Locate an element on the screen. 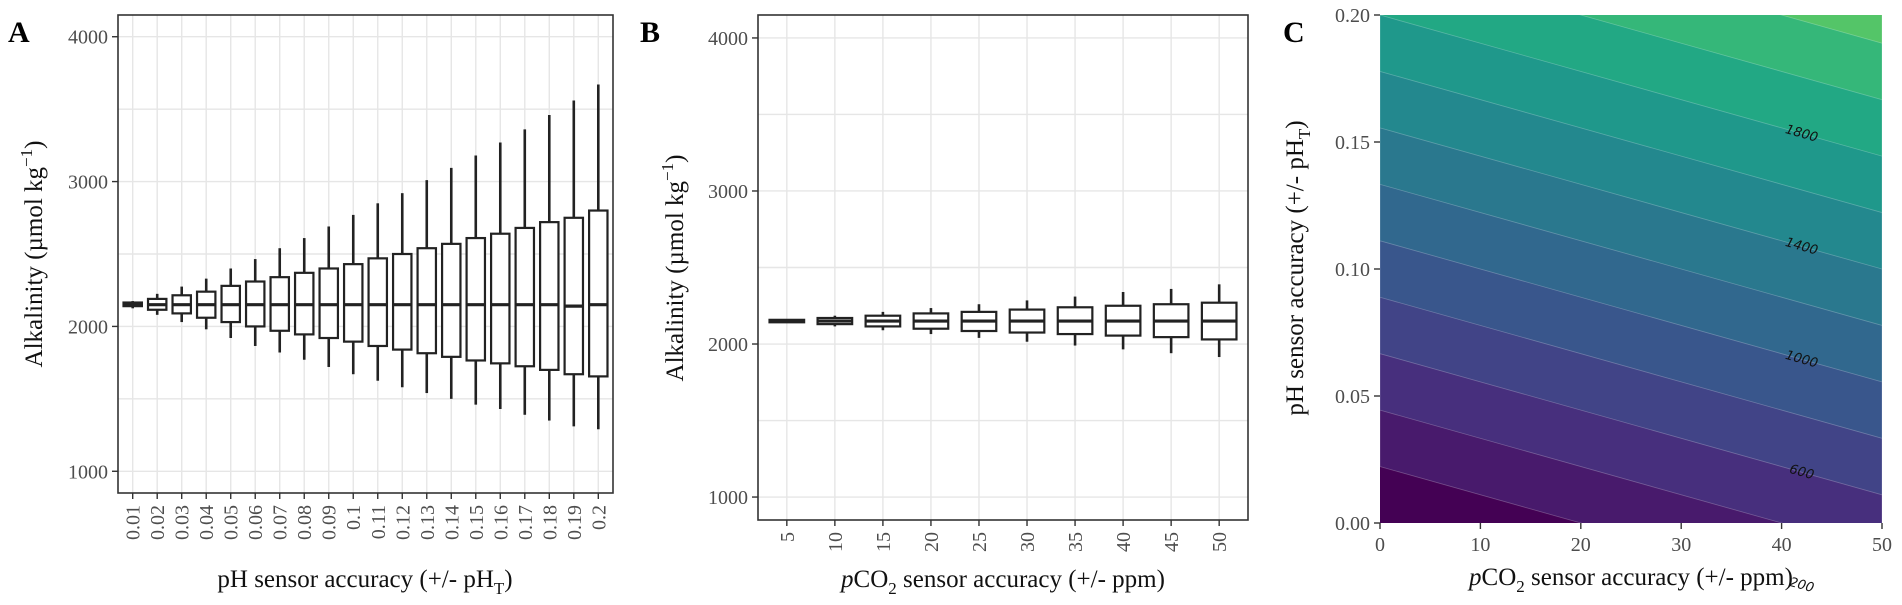 The height and width of the screenshot is (605, 1902). y-tick-label: 0.20 is located at coordinates (1352, 16).